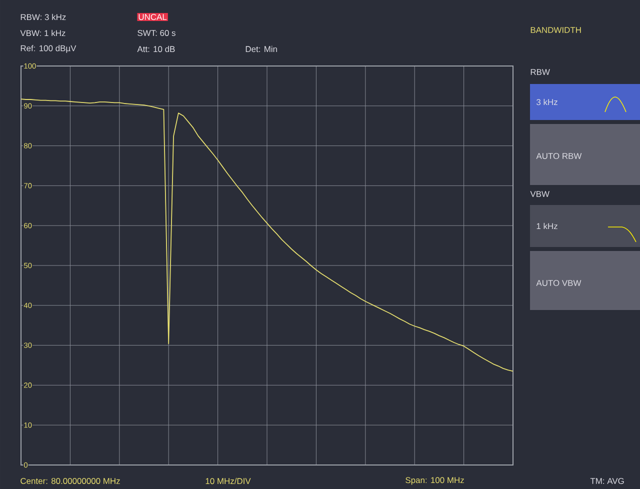 The width and height of the screenshot is (640, 489). What do you see at coordinates (559, 283) in the screenshot?
I see `text: AUTO VBW` at bounding box center [559, 283].